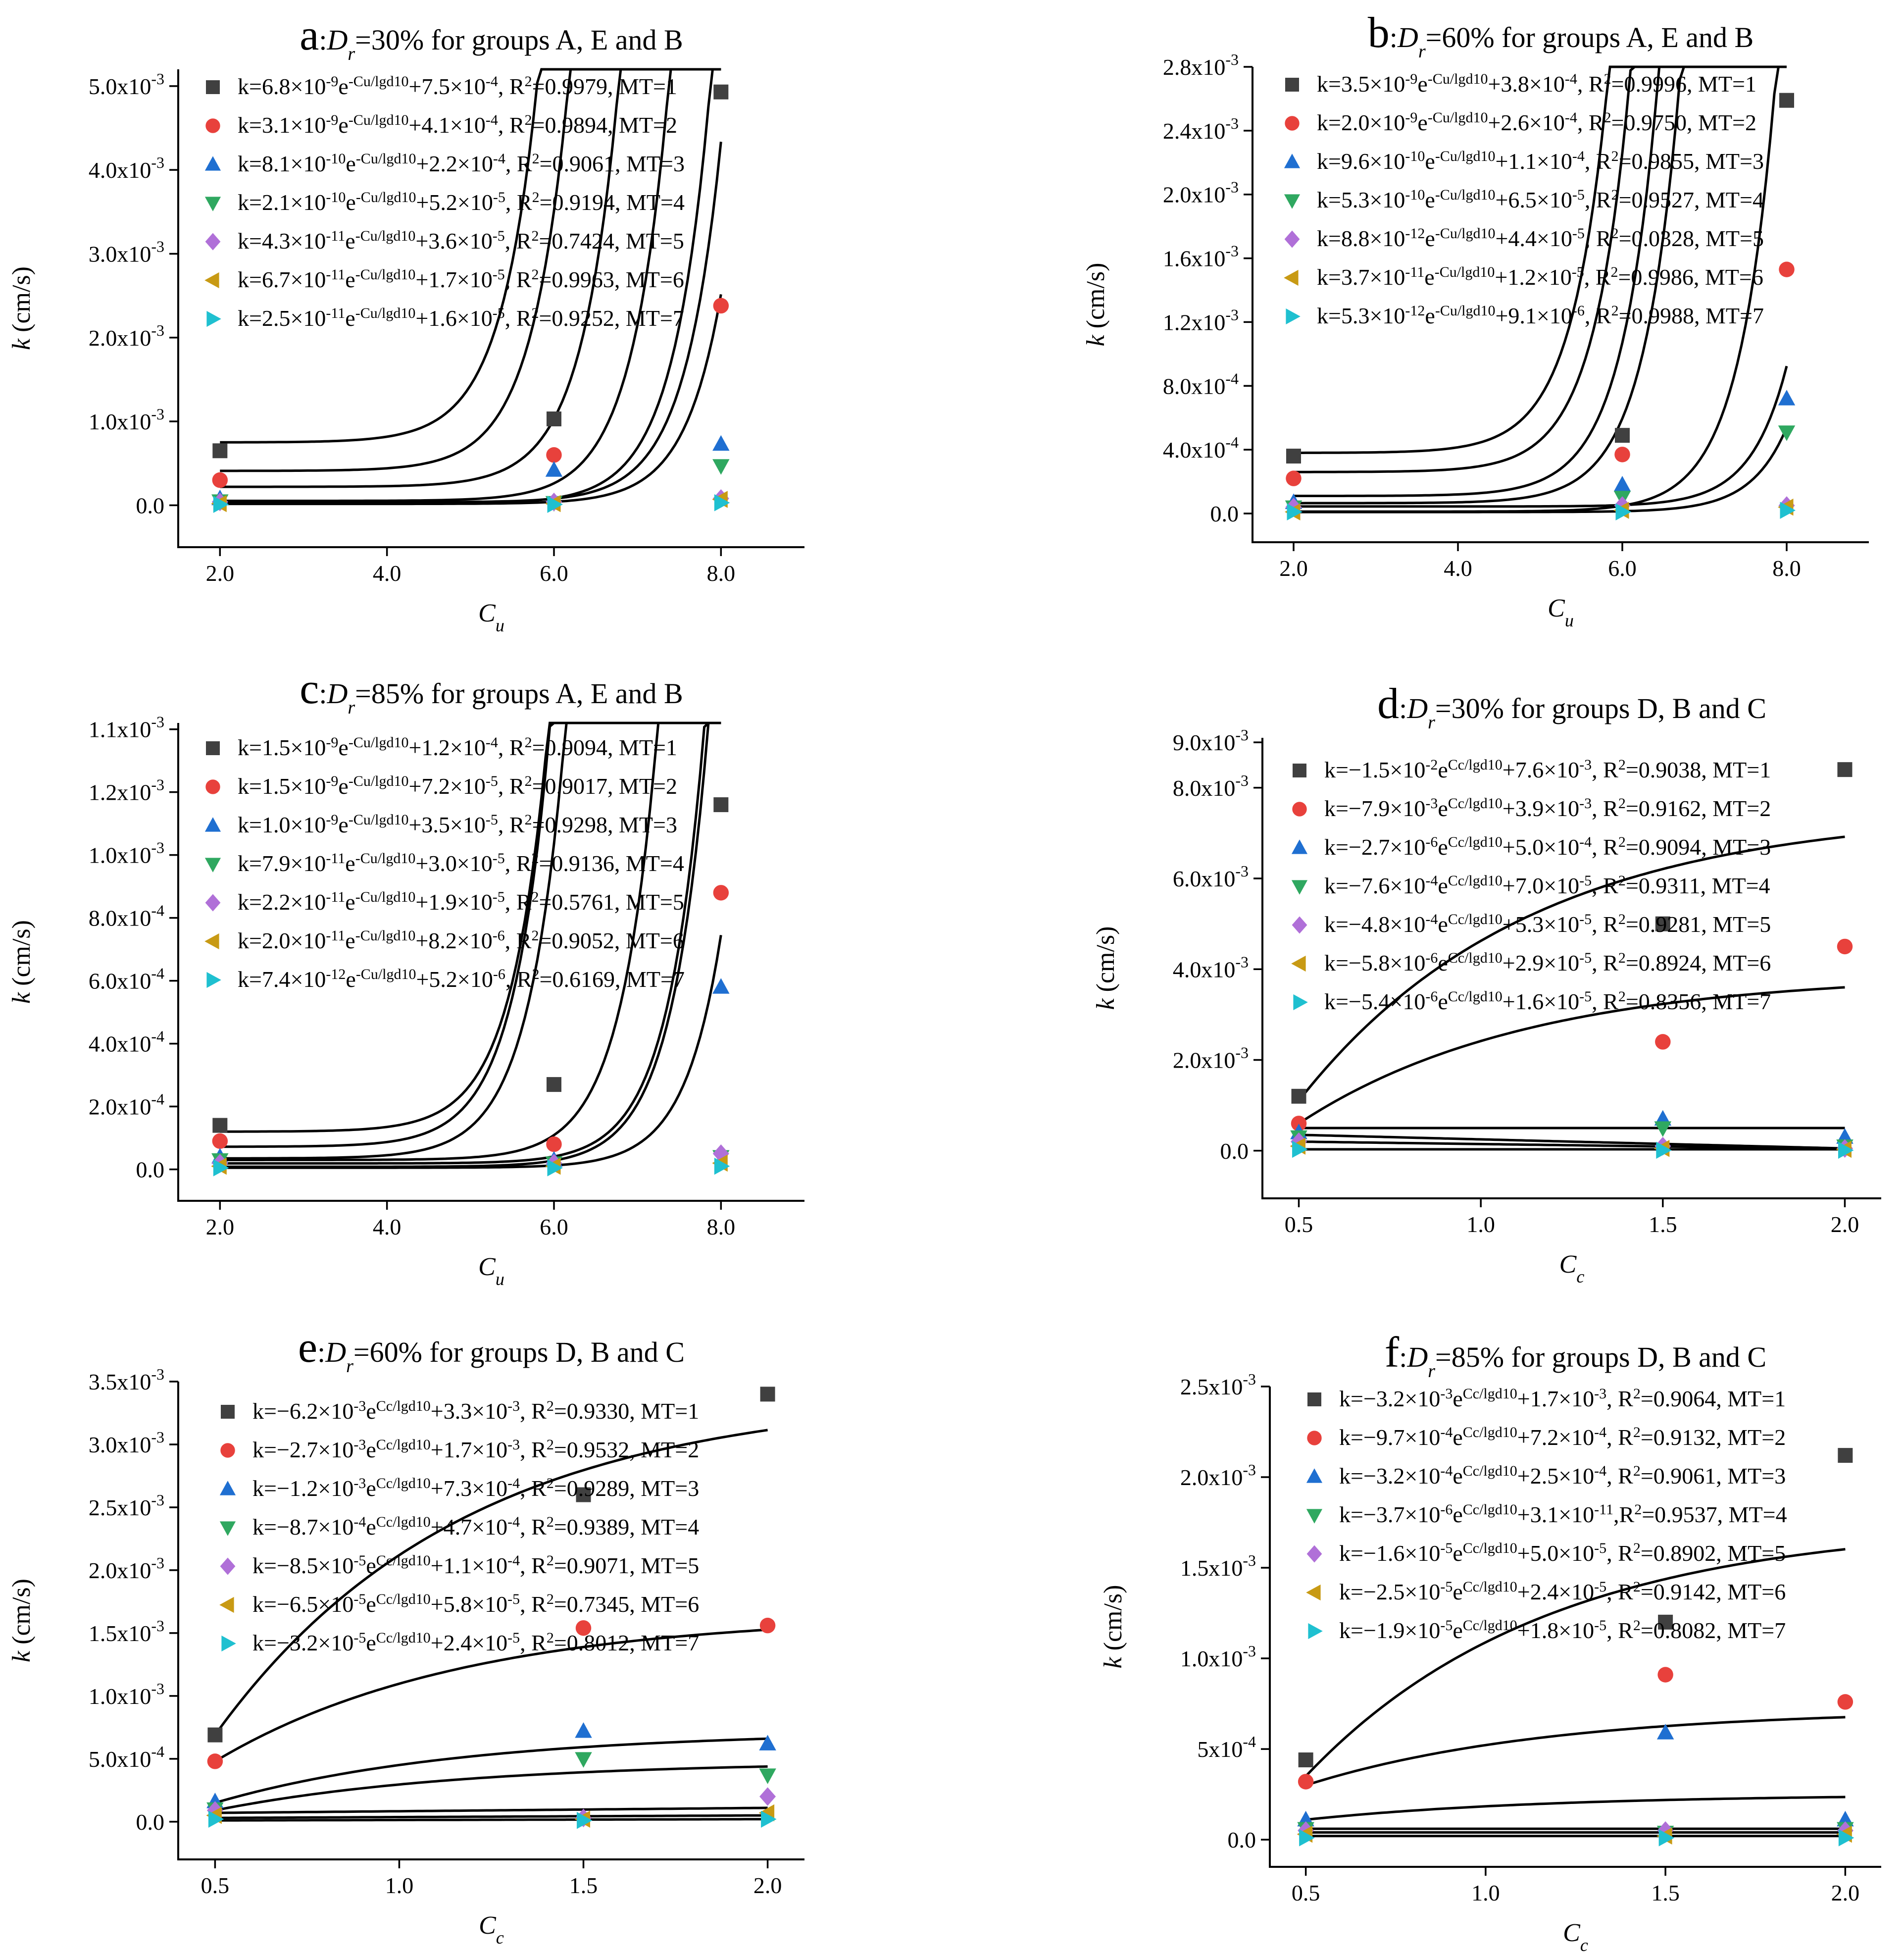 This screenshot has height=1953, width=1904. I want to click on y-tick-label: 8.0x10⁻⁴, so click(1201, 384).